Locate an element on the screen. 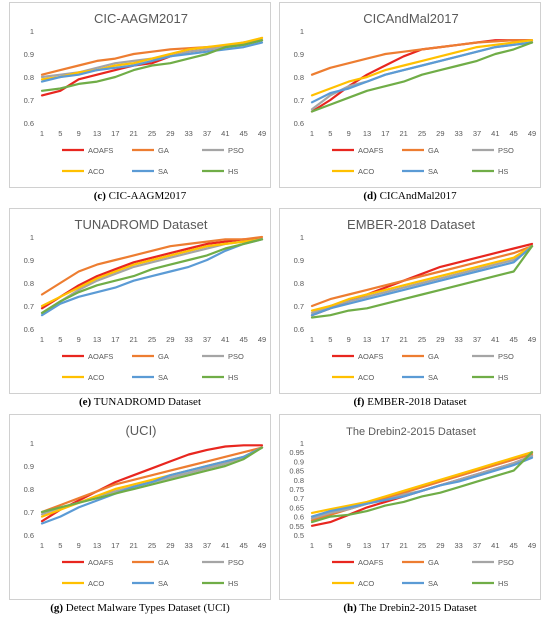  y-tick-label: 0.5 is located at coordinates (299, 535).